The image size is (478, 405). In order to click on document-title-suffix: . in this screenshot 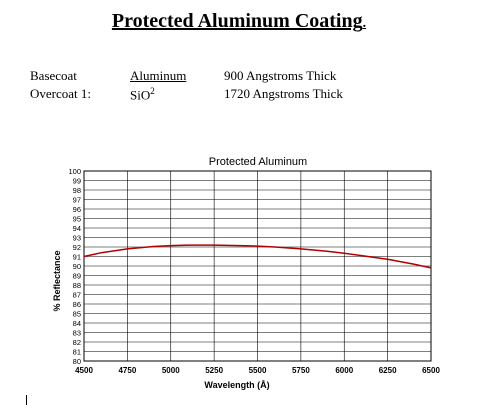, I will do `click(364, 23)`.